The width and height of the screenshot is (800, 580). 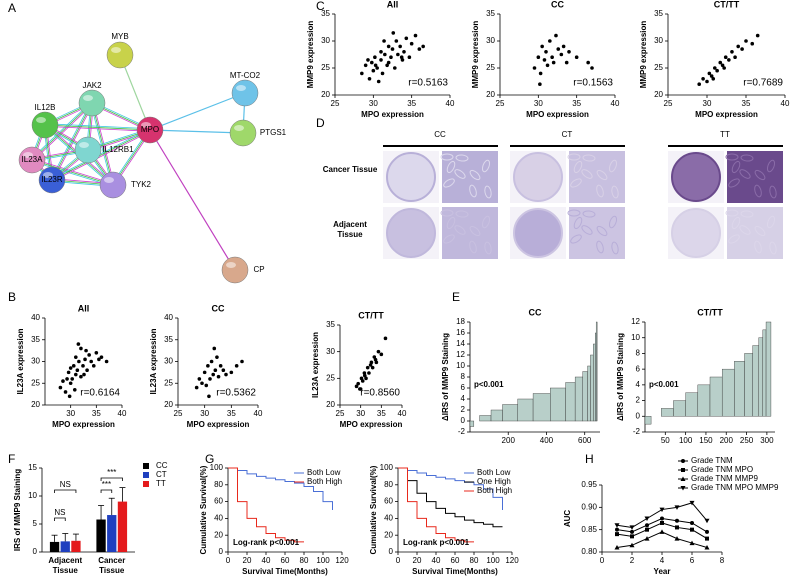 I want to click on node-label: IL12B, so click(x=45, y=107).